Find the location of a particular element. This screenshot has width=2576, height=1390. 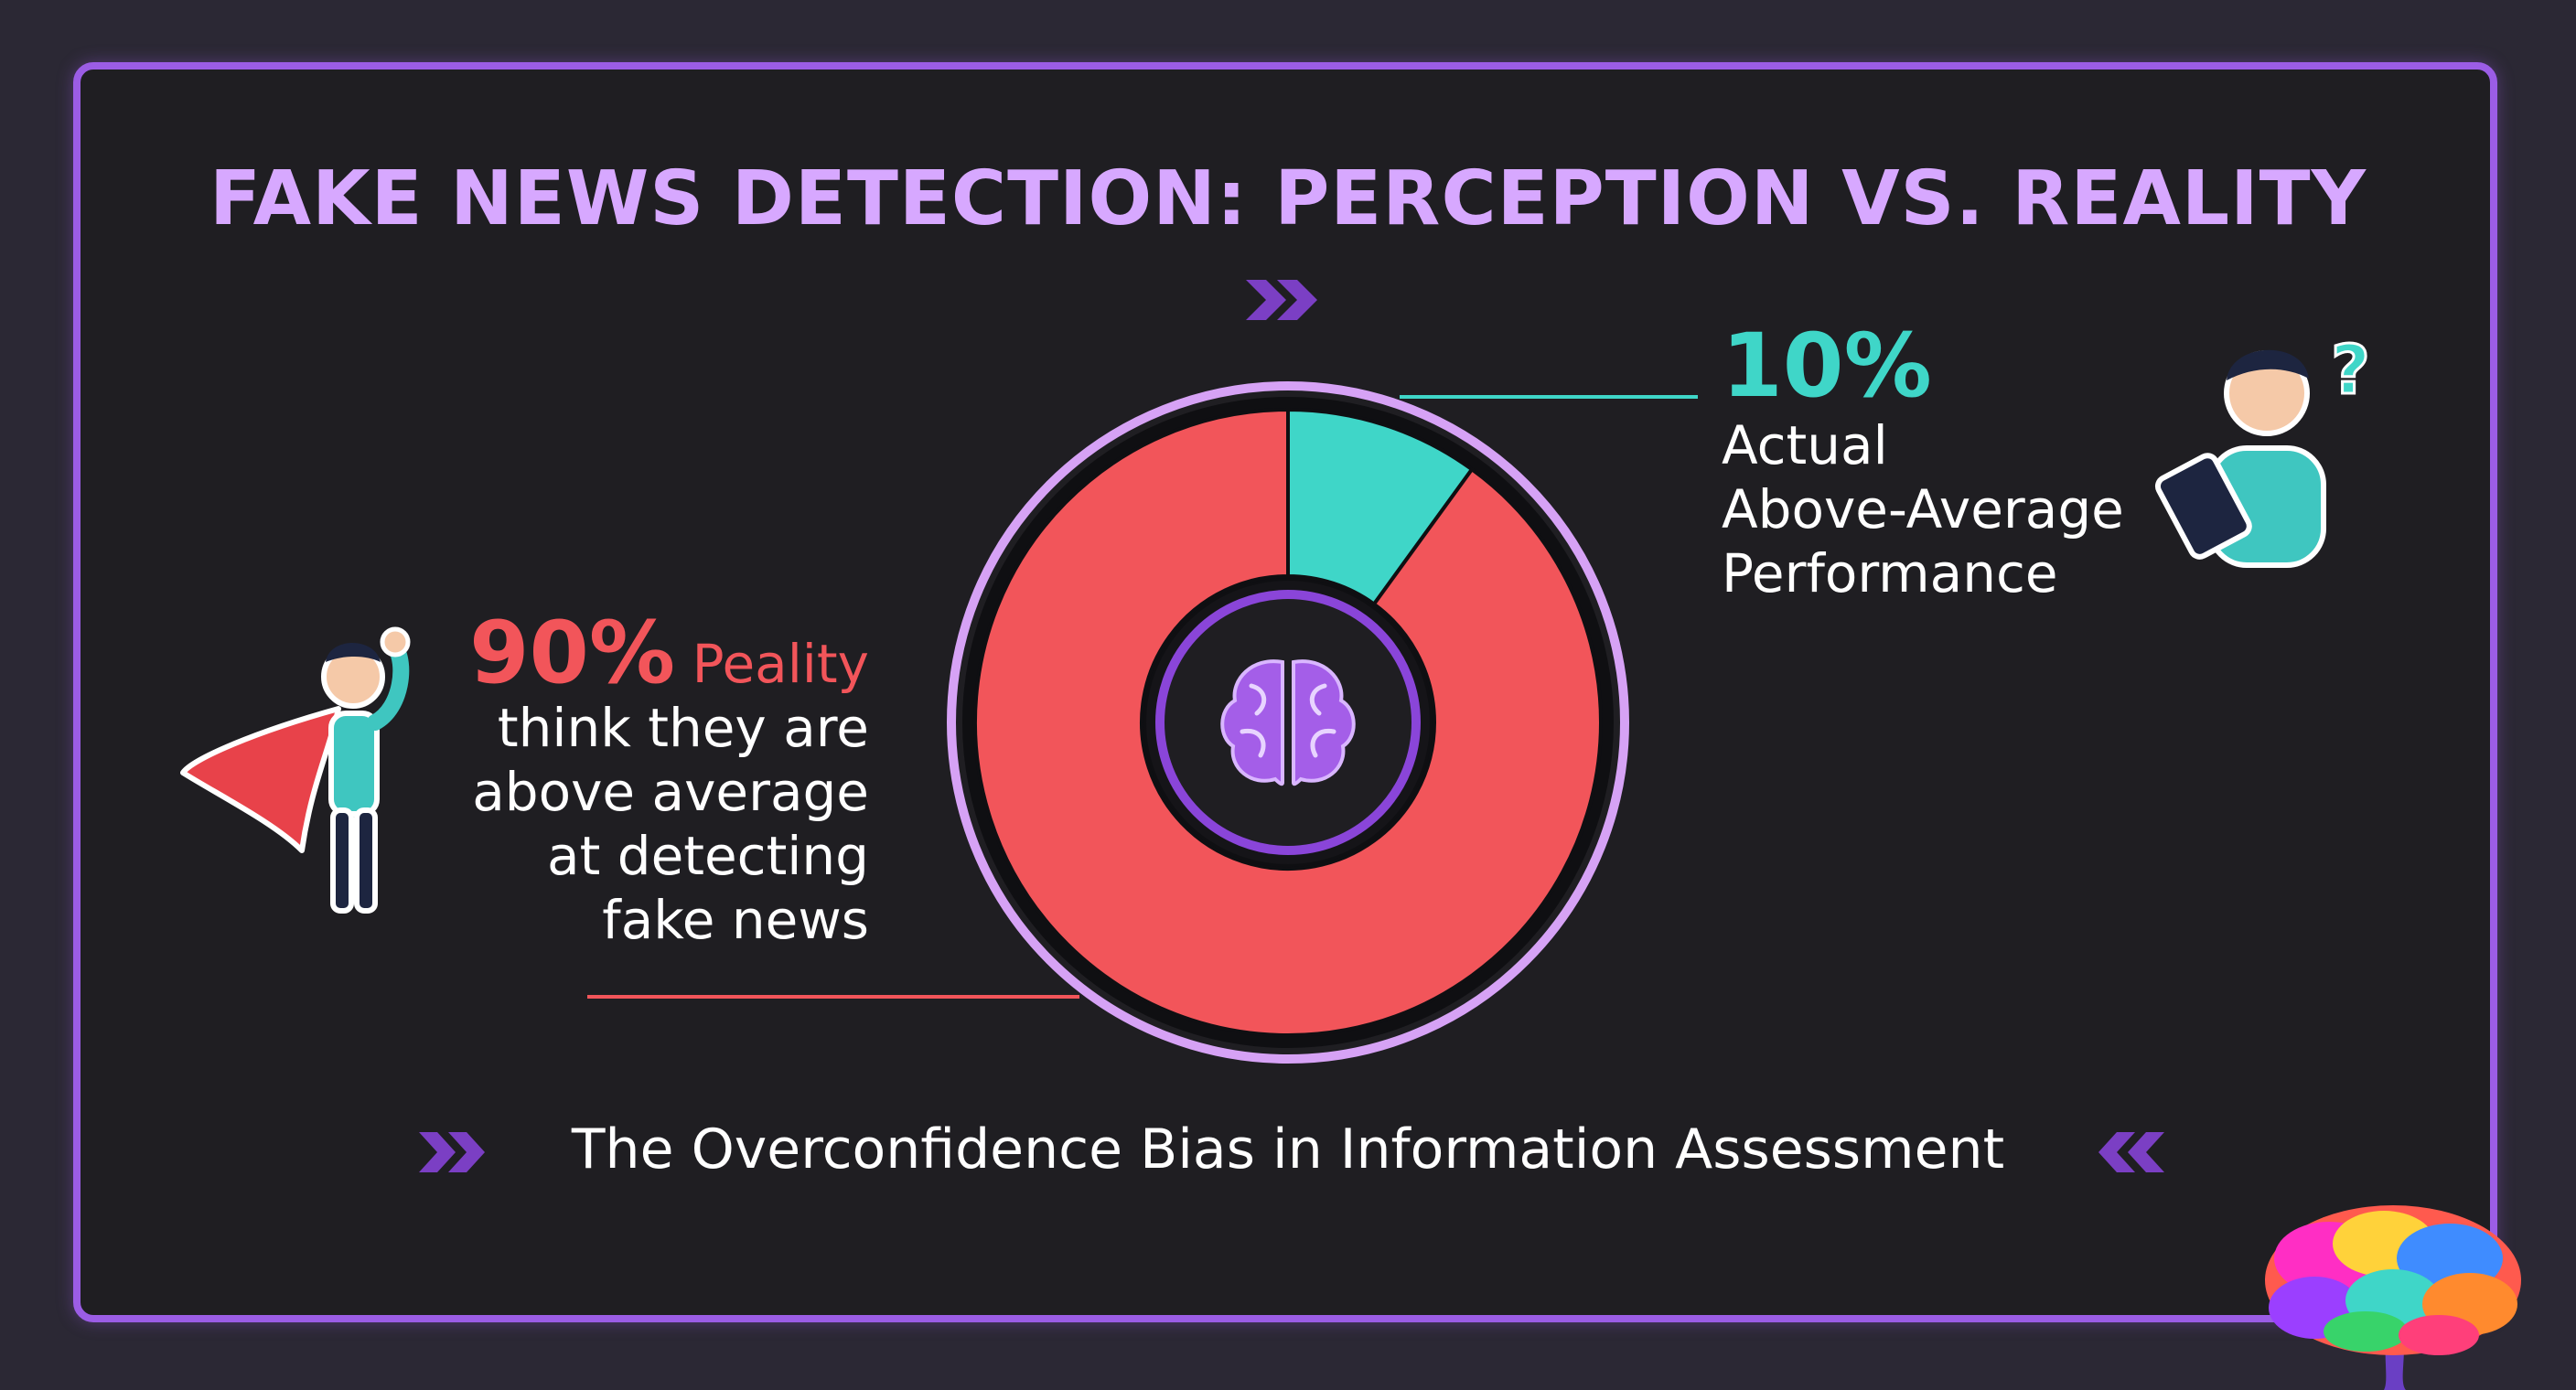

confused-person-tablet-icon: ? is located at coordinates (2262, 449).